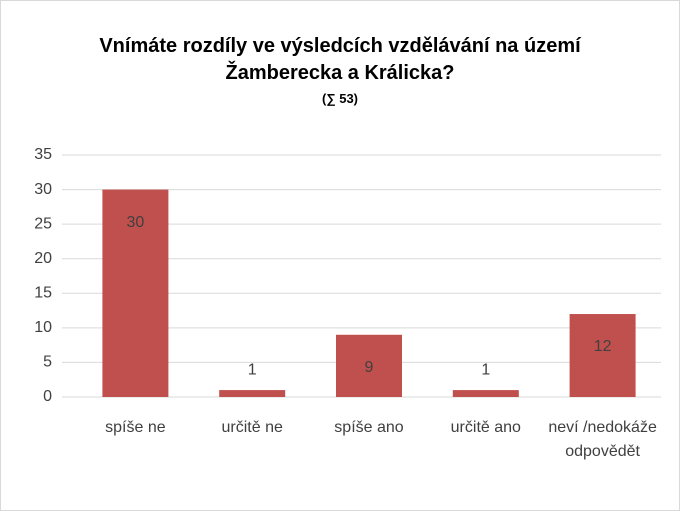 The image size is (680, 511). What do you see at coordinates (43, 293) in the screenshot?
I see `y-tick-label: 15` at bounding box center [43, 293].